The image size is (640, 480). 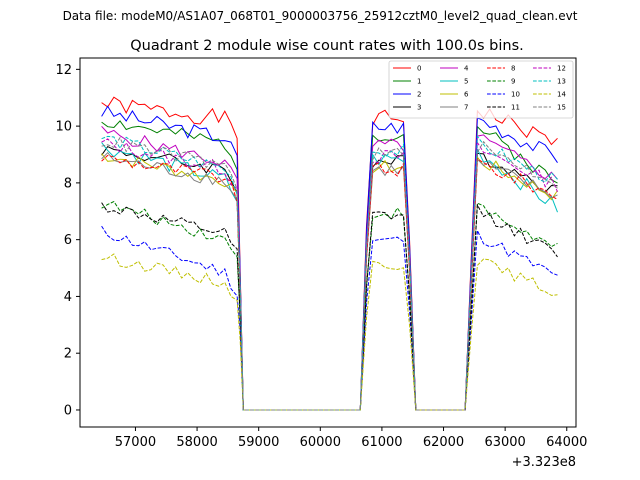 I want to click on legend-label-14: 14, so click(x=561, y=95).